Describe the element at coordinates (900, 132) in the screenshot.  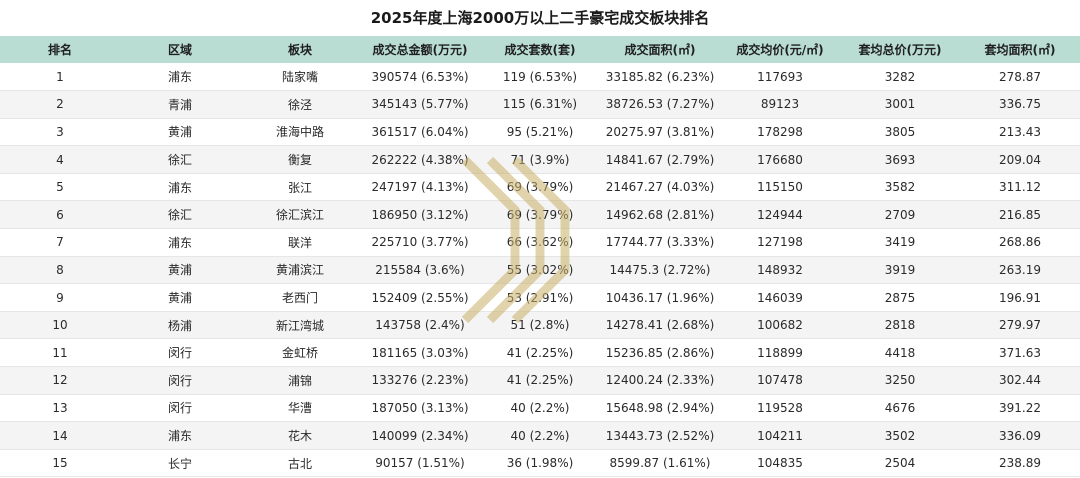
I see `avg-total-cell: 3805` at that location.